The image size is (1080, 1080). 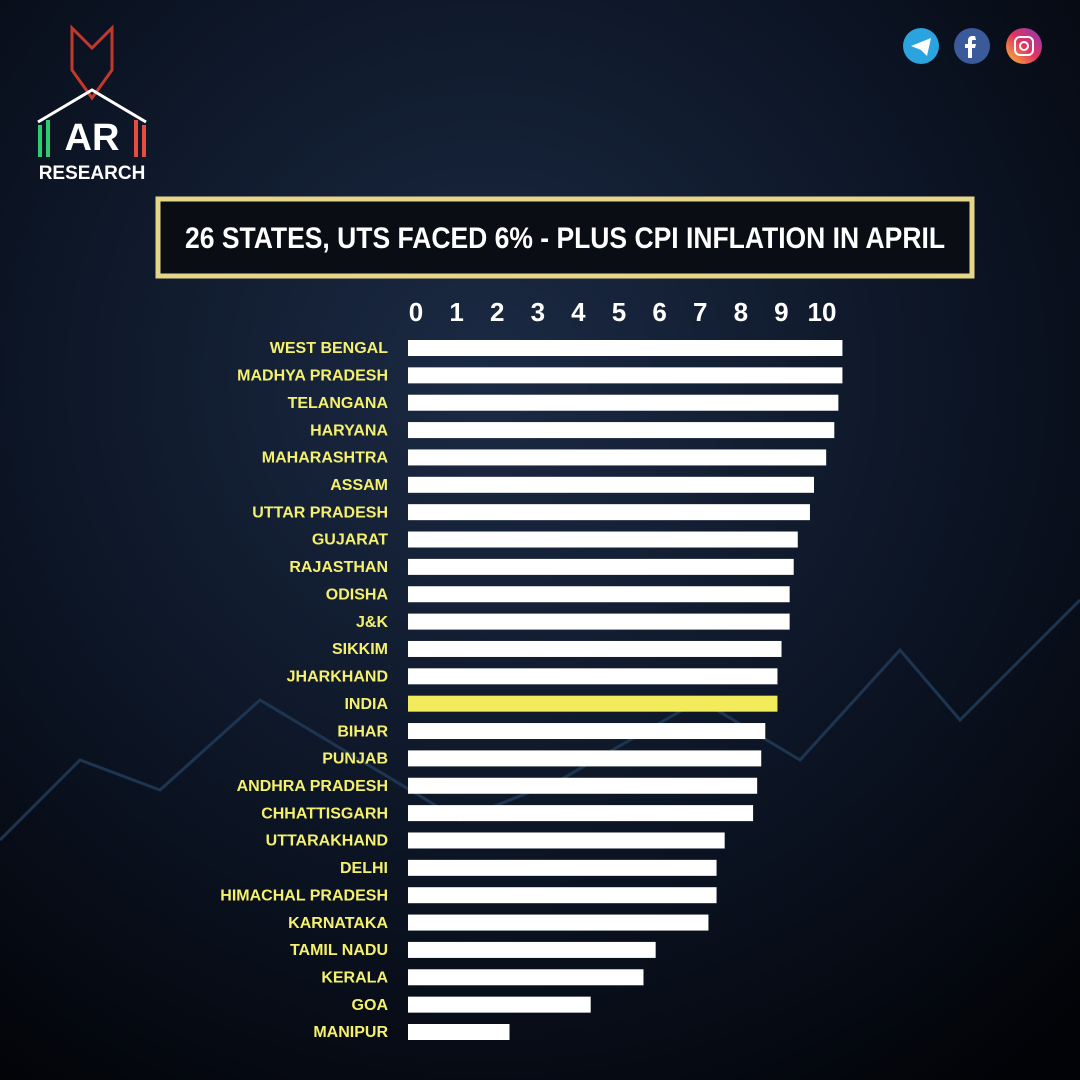 What do you see at coordinates (338, 923) in the screenshot?
I see `category-label: KARNATAKA` at bounding box center [338, 923].